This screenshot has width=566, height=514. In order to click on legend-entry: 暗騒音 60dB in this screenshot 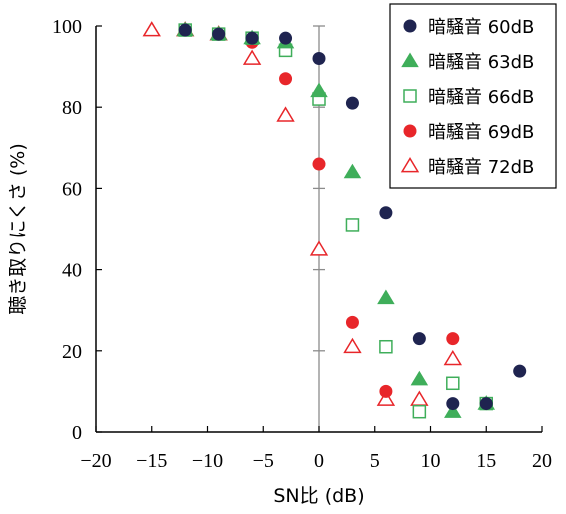, I will do `click(468, 27)`.